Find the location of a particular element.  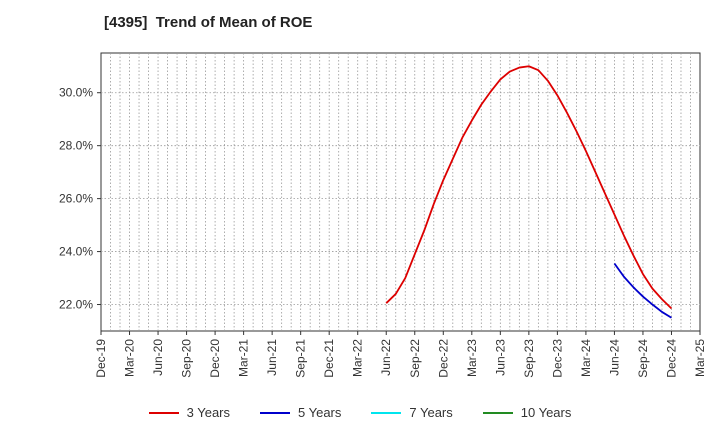

legend-item: 10 Years is located at coordinates (527, 412).